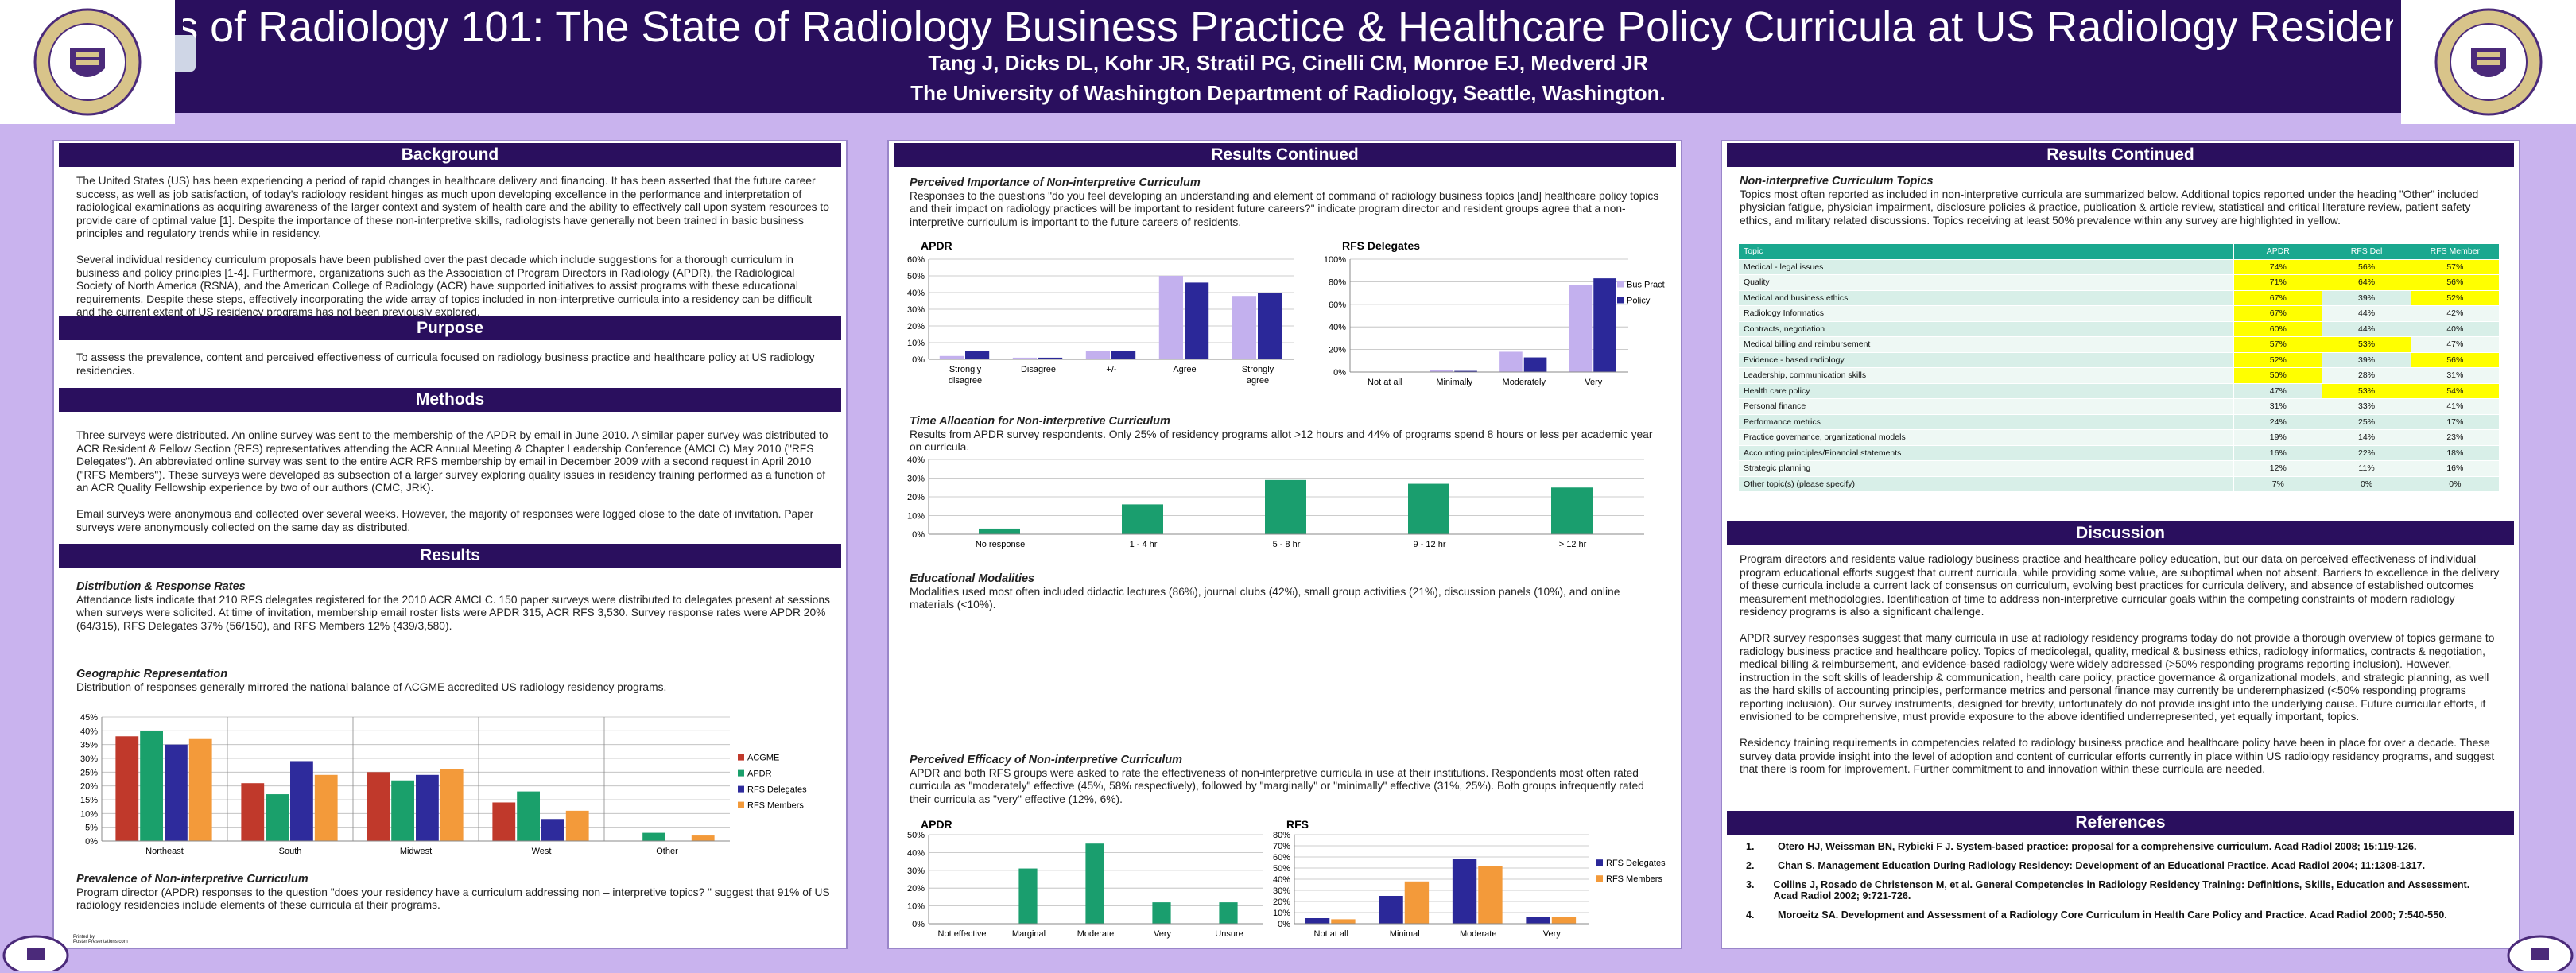 The width and height of the screenshot is (2576, 973). Describe the element at coordinates (1285, 155) in the screenshot. I see `results-continued-heading: Results Continued` at that location.